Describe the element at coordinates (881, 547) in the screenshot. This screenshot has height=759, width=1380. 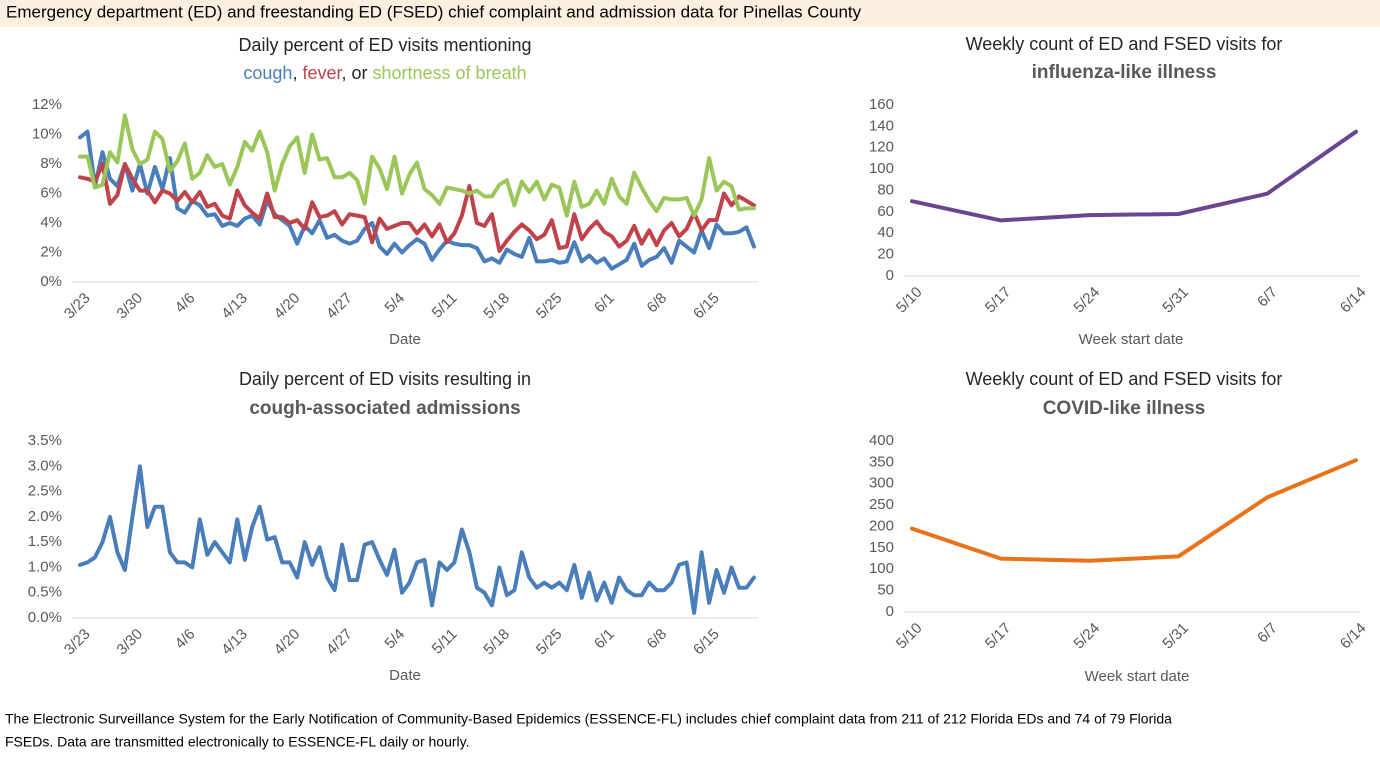
I see `y-tick-label: 150` at that location.